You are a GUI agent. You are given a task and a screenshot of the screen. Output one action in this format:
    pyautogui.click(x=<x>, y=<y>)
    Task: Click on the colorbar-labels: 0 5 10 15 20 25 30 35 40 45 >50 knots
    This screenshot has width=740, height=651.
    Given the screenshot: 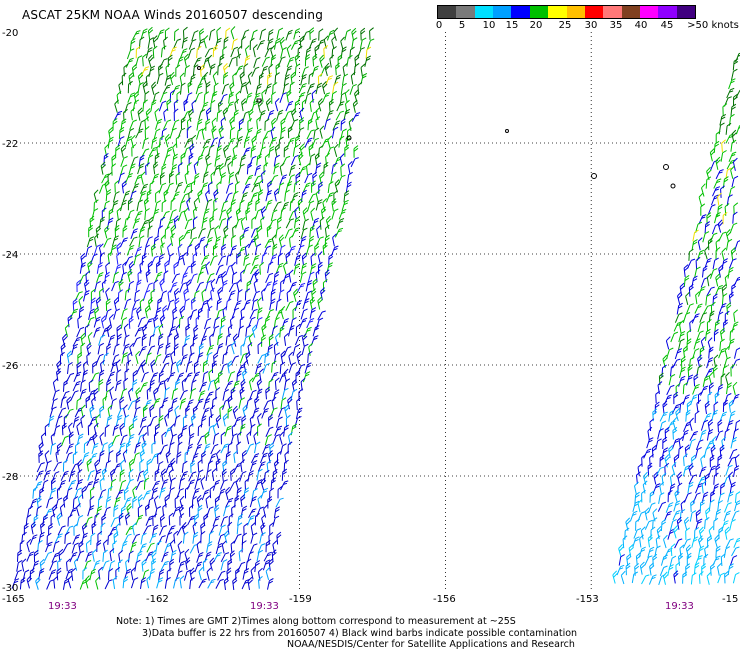 What is the action you would take?
    pyautogui.click(x=370, y=27)
    